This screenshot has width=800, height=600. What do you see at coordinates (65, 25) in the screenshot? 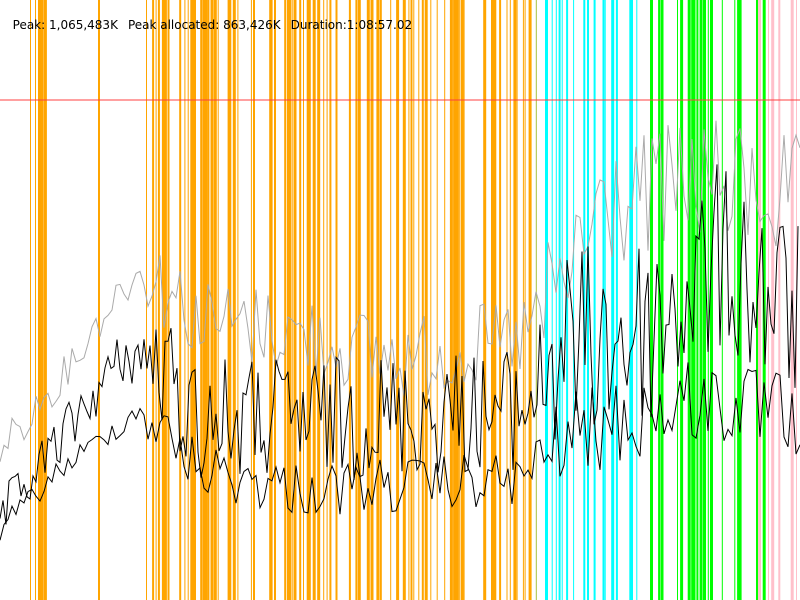
I see `peak-label: Peak: 1,065,483K` at bounding box center [65, 25].